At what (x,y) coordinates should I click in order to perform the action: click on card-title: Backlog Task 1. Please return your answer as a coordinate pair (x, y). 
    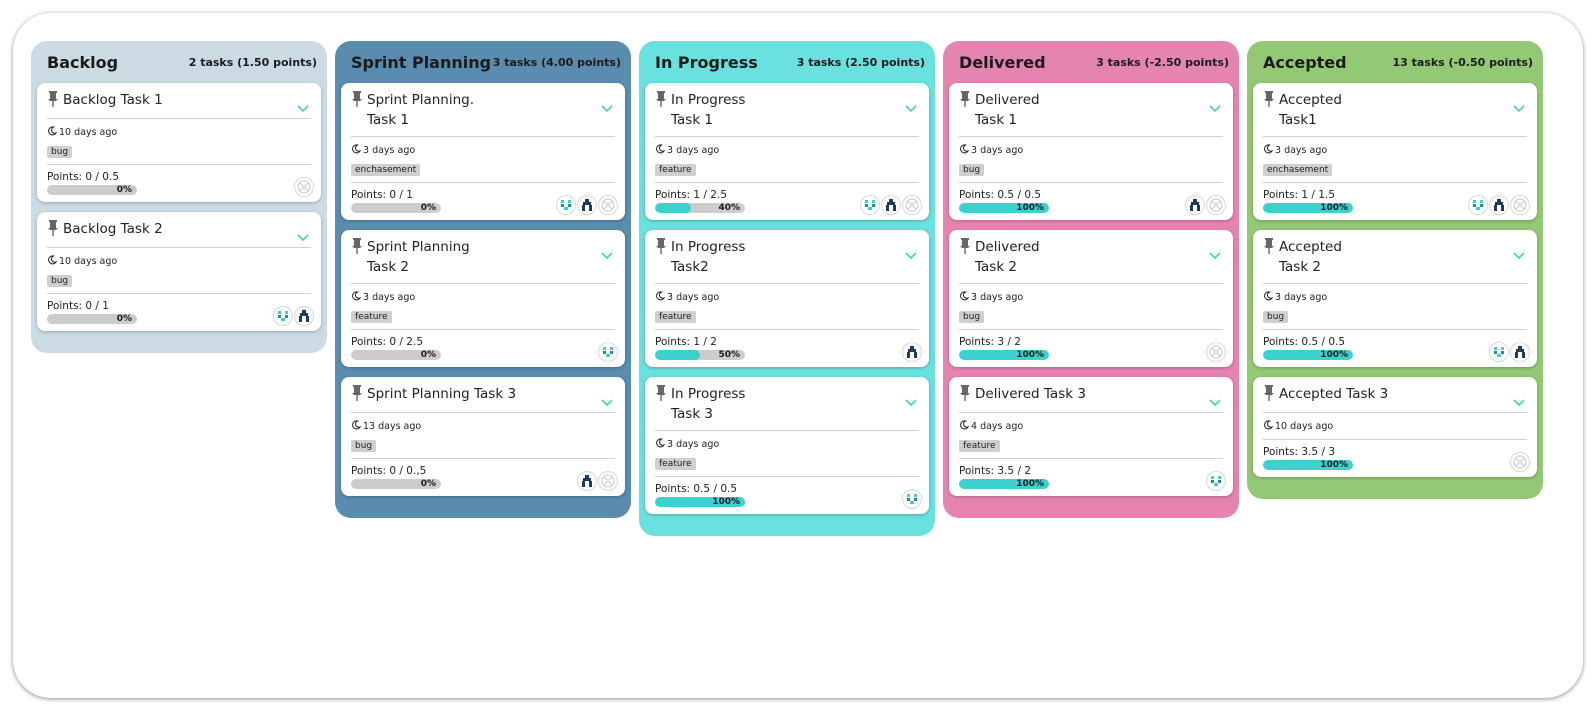
    Looking at the image, I should click on (113, 100).